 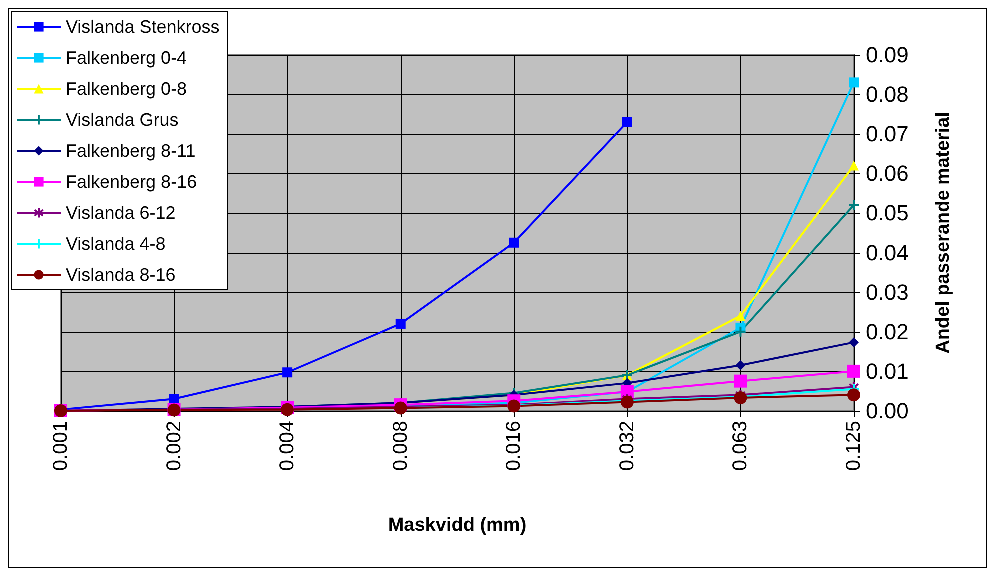 What do you see at coordinates (887, 253) in the screenshot?
I see `y-tick-label: 0.04` at bounding box center [887, 253].